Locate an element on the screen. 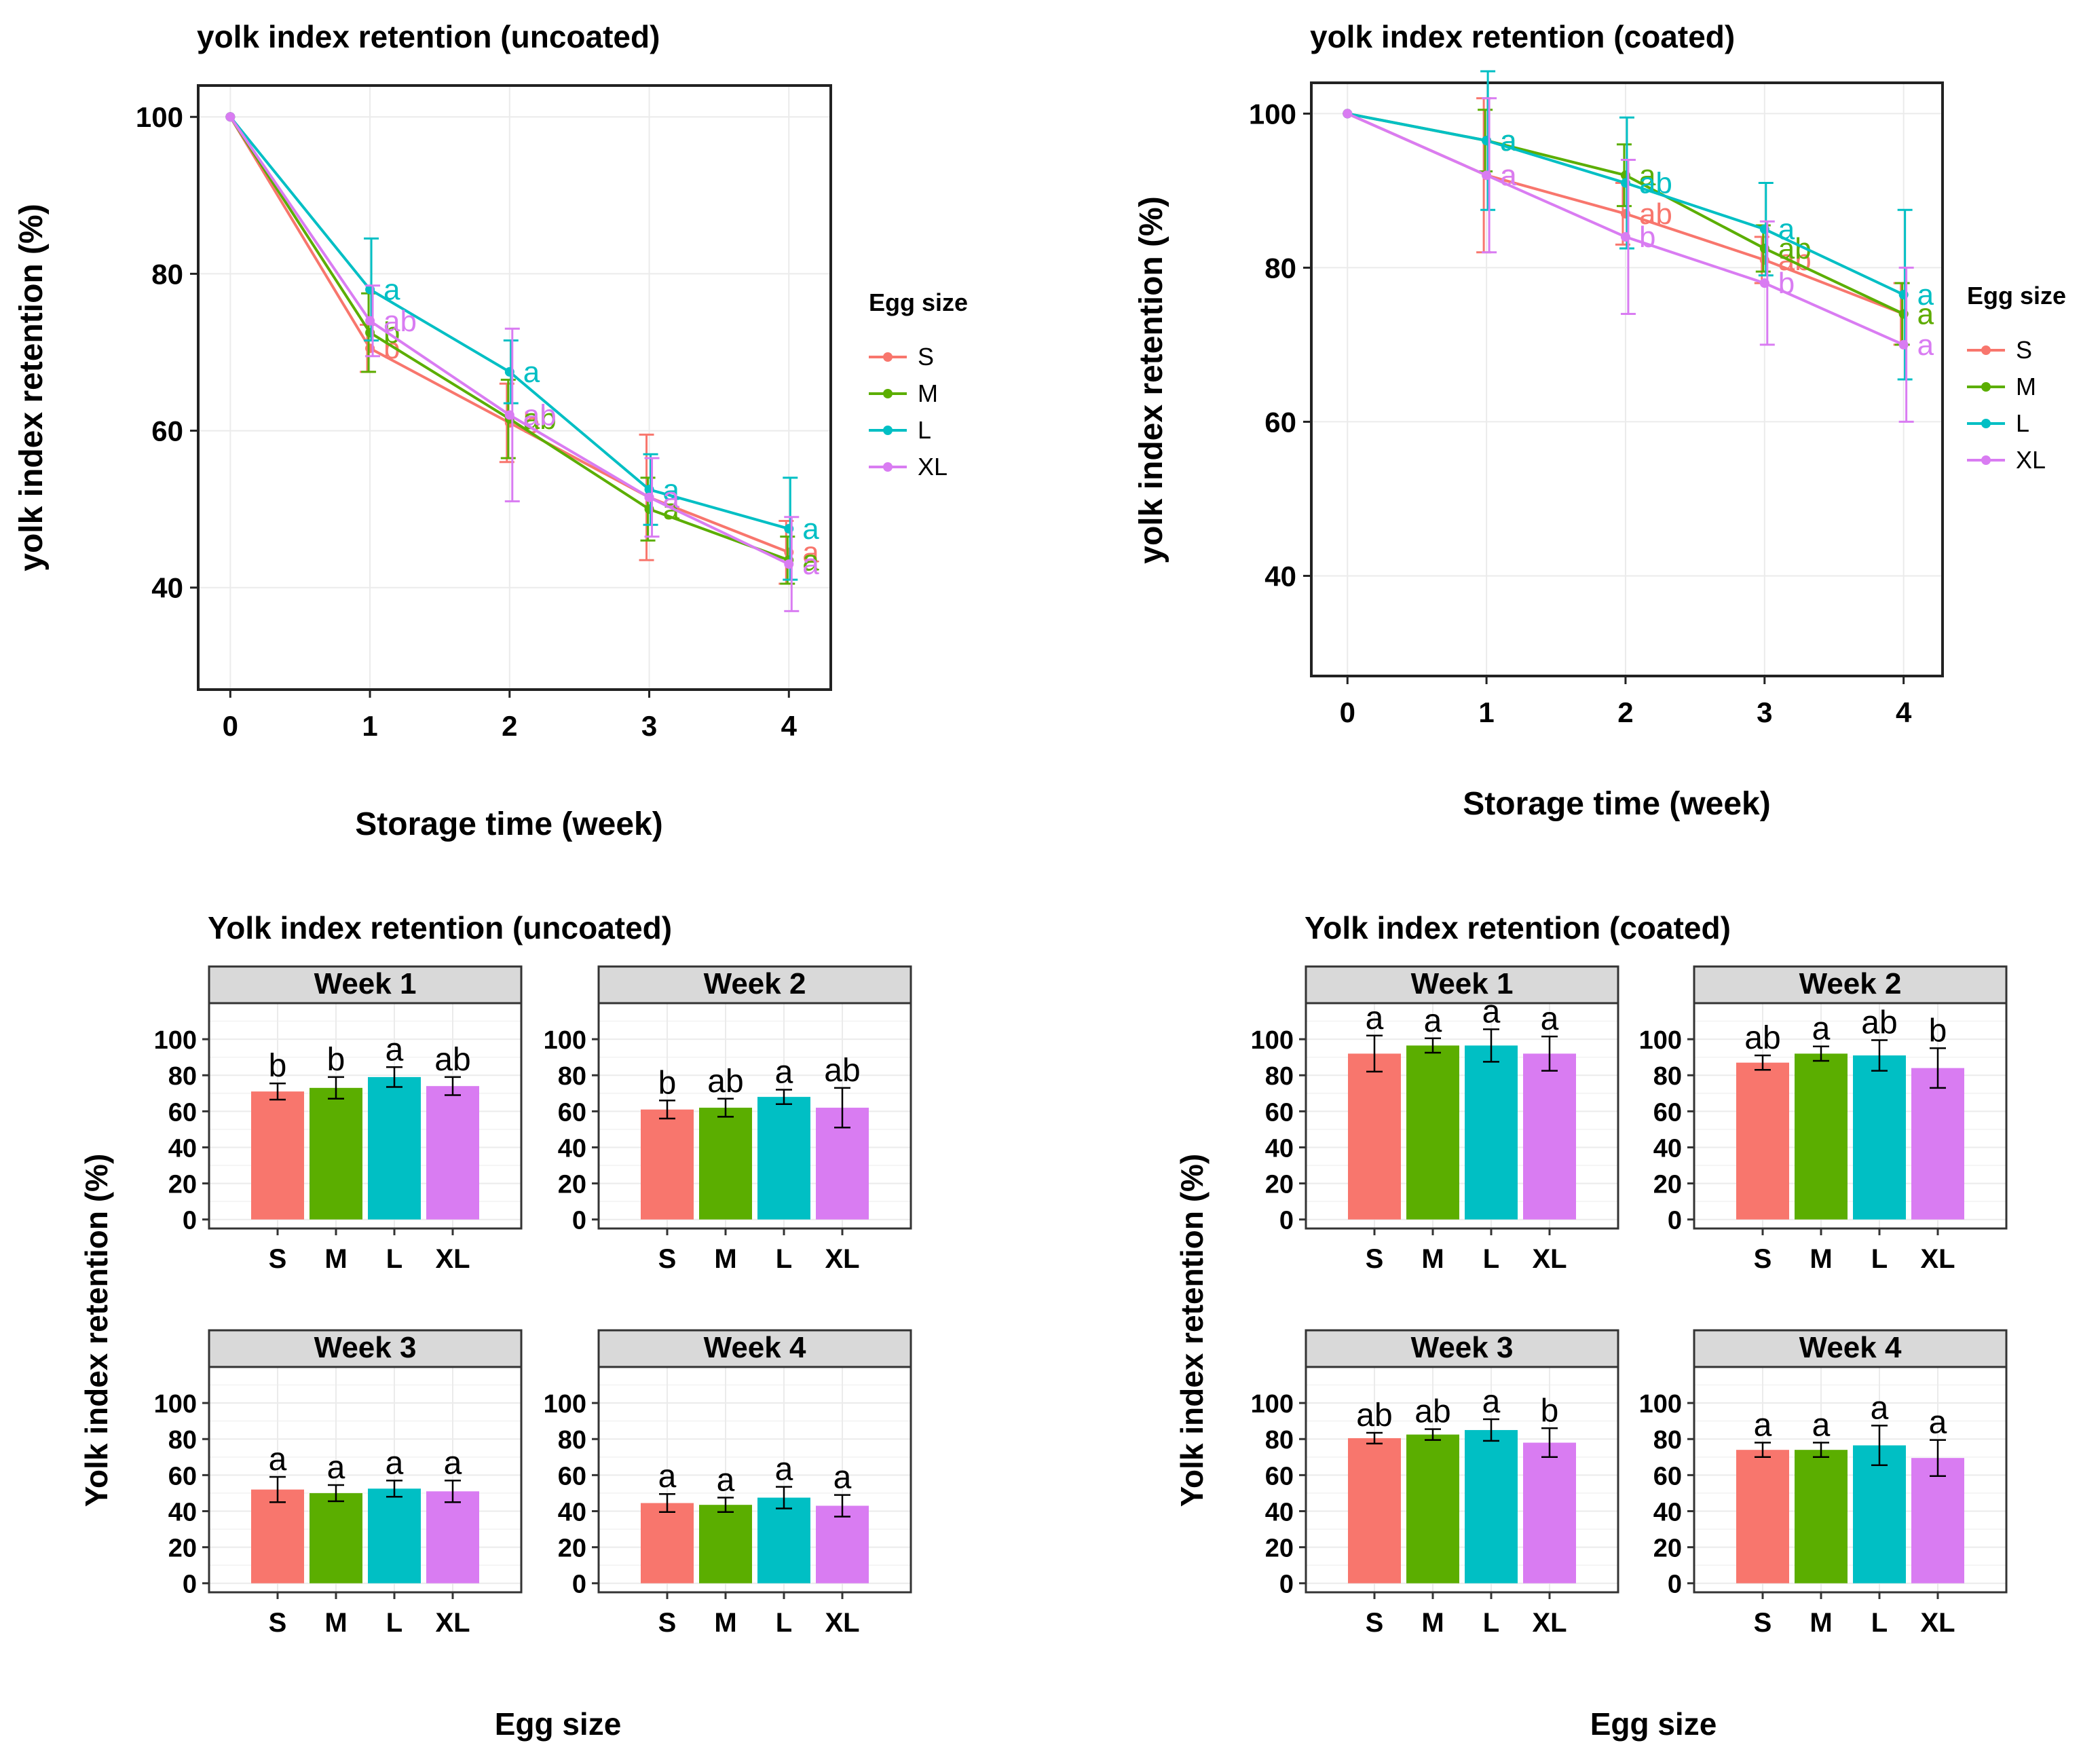 The image size is (2081, 1764). legend-label: XL is located at coordinates (933, 467).